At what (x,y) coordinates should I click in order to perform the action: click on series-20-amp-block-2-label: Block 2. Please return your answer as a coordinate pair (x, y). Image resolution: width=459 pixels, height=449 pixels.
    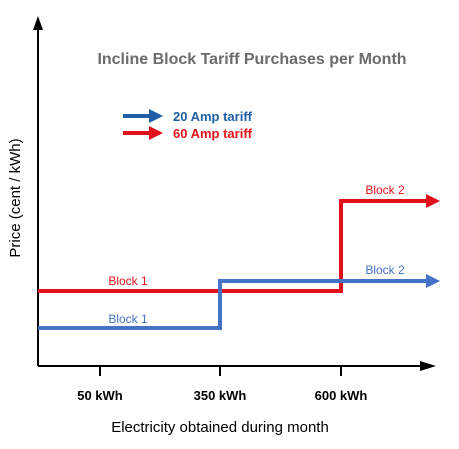
    Looking at the image, I should click on (385, 270).